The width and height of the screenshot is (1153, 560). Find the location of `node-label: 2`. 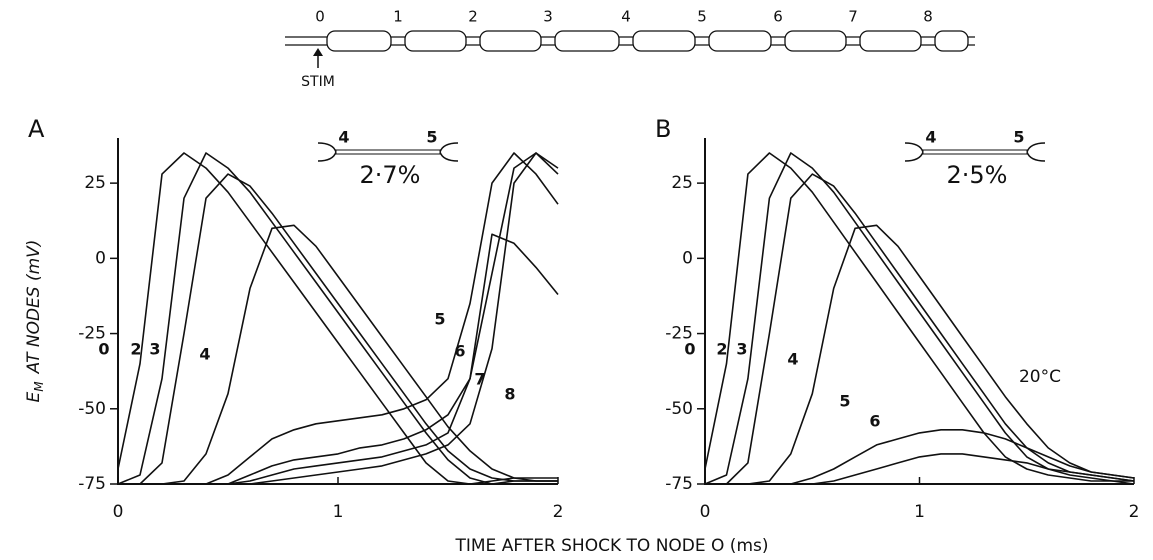

node-label: 2 is located at coordinates (473, 17).